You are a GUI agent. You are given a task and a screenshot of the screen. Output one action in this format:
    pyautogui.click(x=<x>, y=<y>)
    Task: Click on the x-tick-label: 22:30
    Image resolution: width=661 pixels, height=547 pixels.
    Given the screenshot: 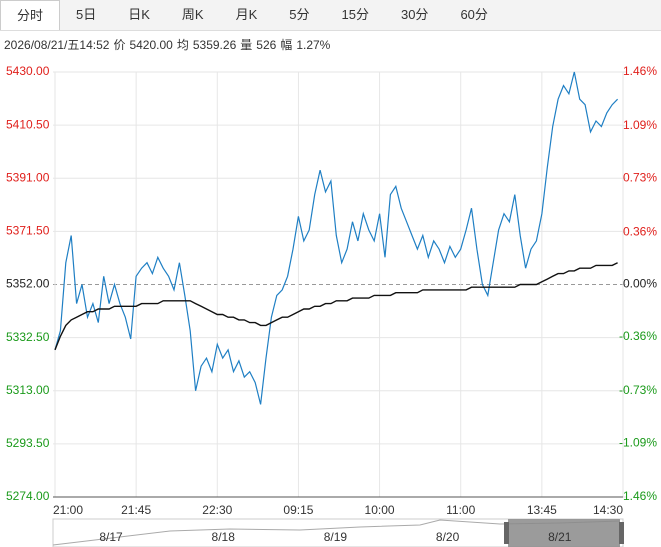 What is the action you would take?
    pyautogui.click(x=217, y=510)
    